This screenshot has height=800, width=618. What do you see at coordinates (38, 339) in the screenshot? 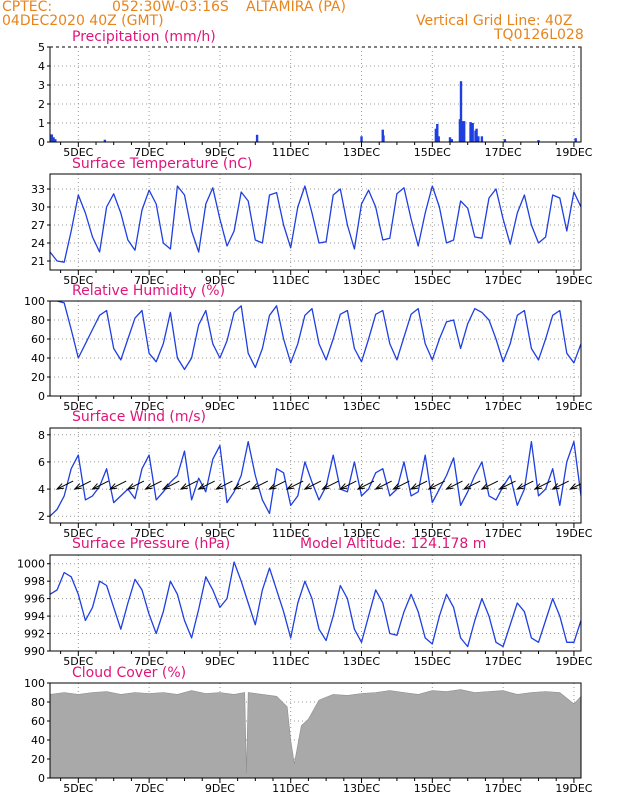
I see `y-tick-label: 60` at bounding box center [38, 339].